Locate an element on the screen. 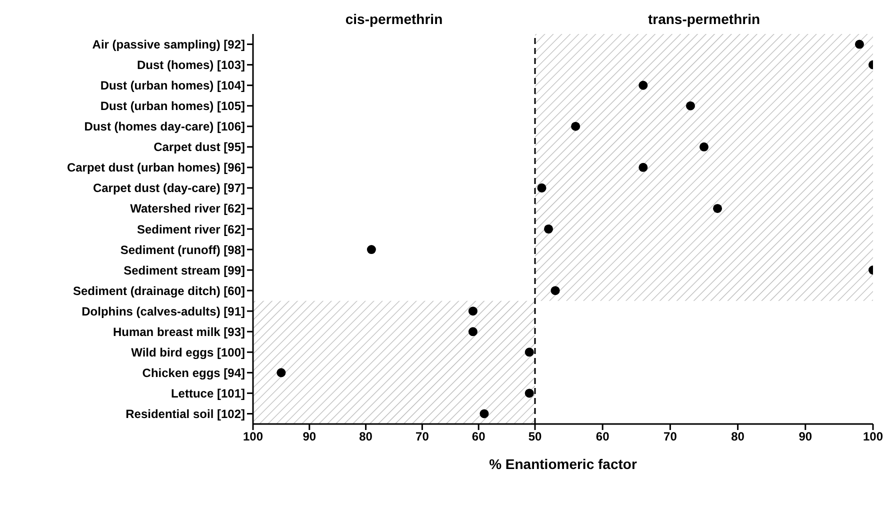  y-tick-label: Wild bird eggs [100] is located at coordinates (188, 352).